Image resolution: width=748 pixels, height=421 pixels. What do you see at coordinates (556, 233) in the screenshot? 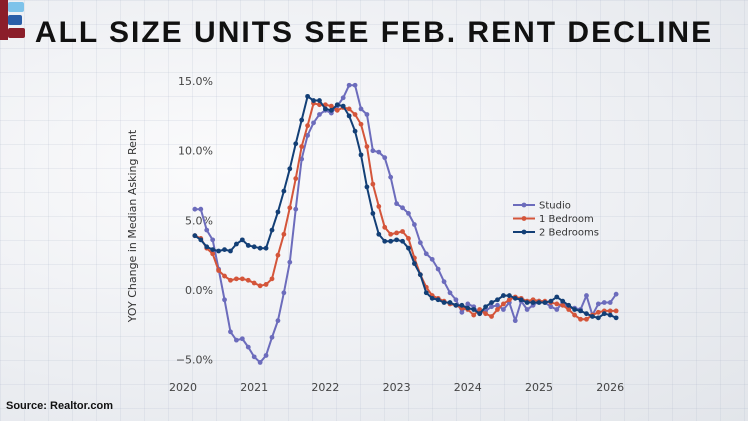
I see `legend-item: 2 Bedrooms` at bounding box center [556, 233].